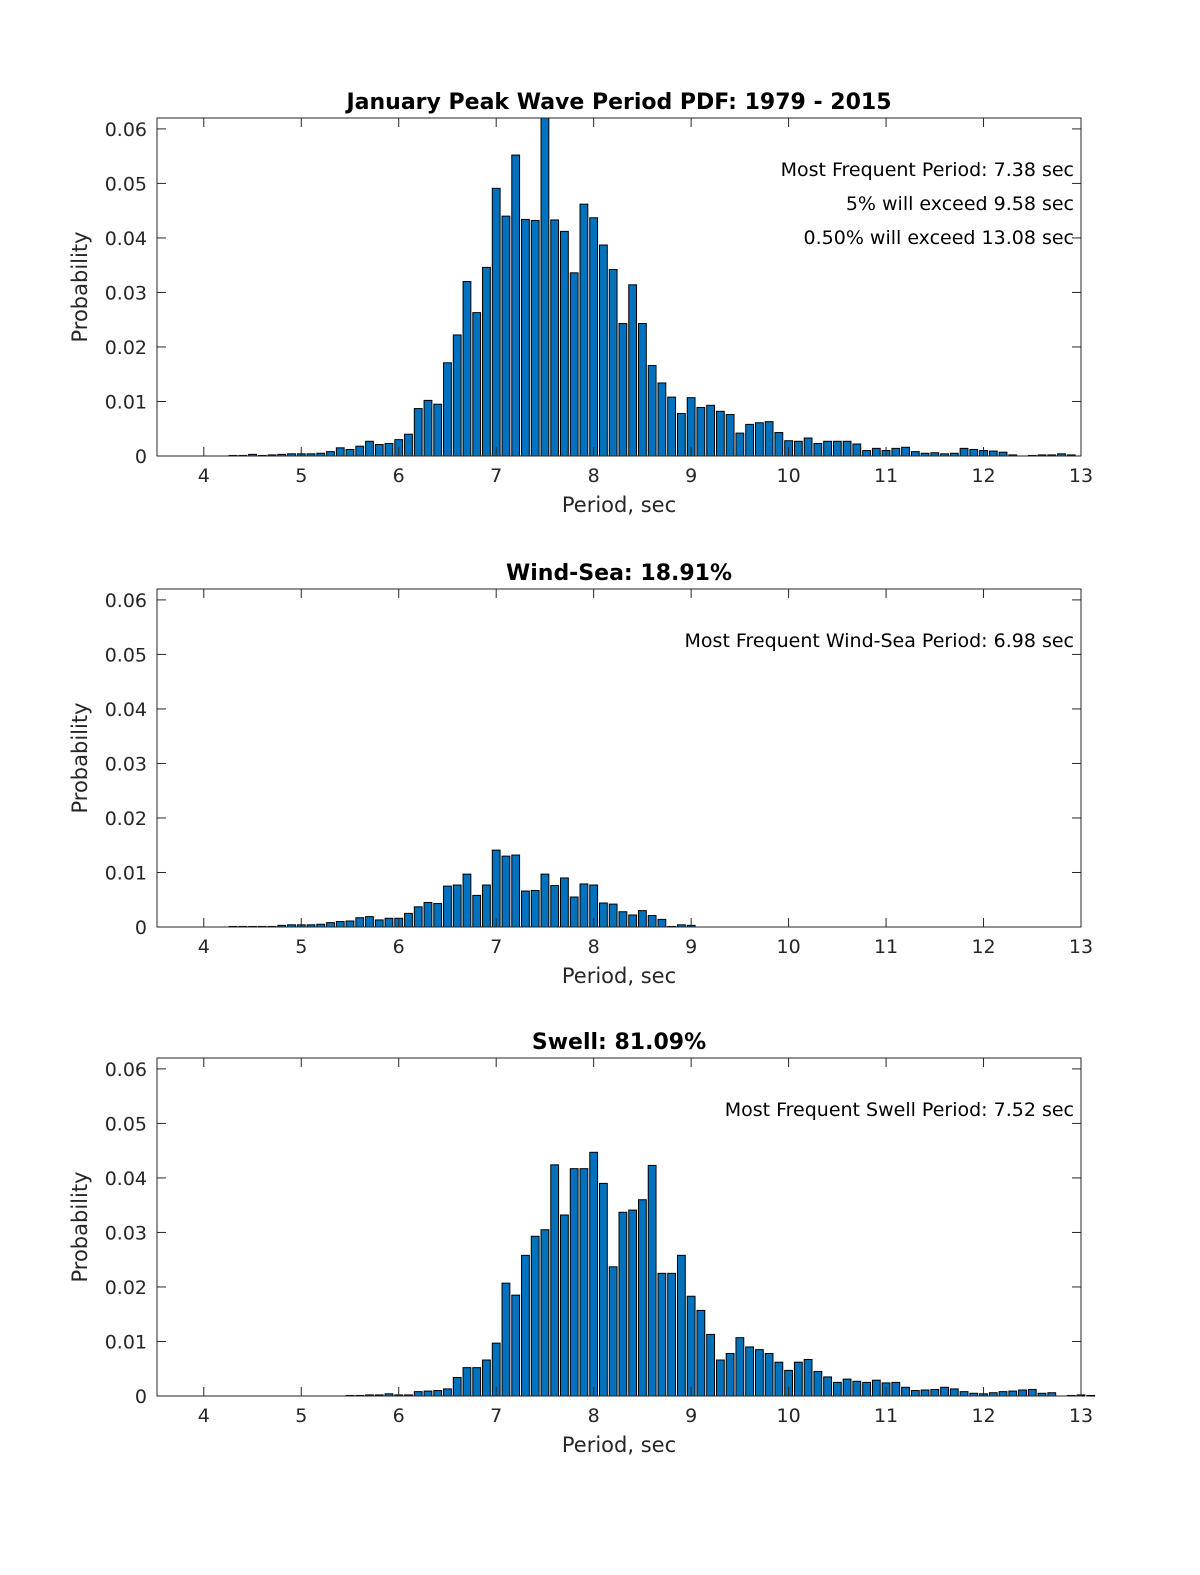  Describe the element at coordinates (126, 710) in the screenshot. I see `y-tick-label: 0.04` at that location.